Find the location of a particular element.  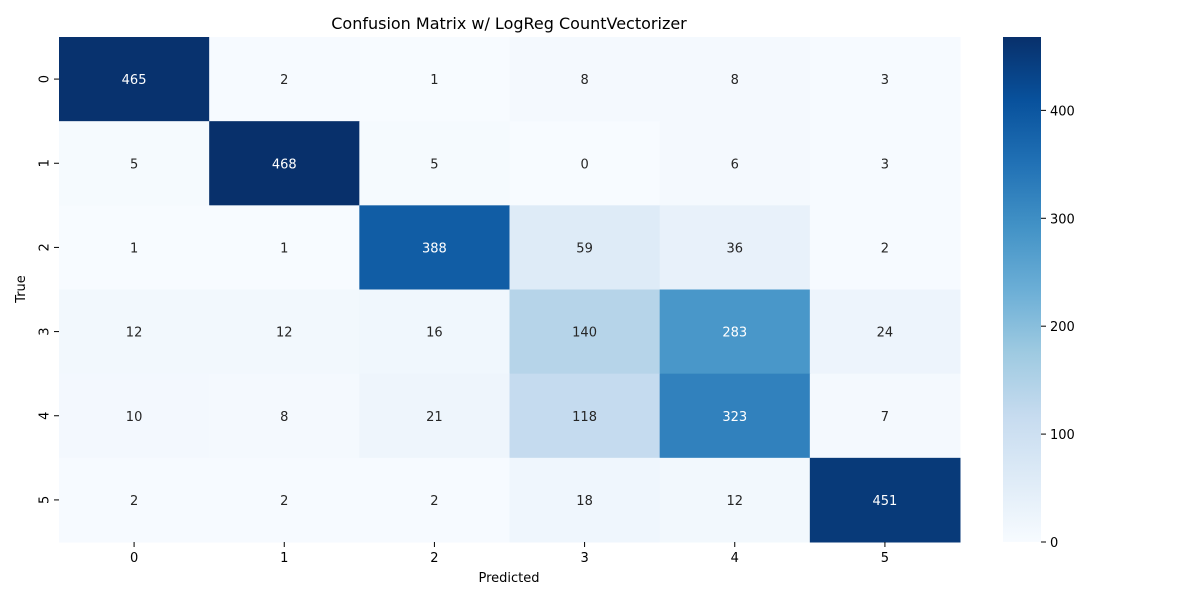

cell-value-label: 283 is located at coordinates (734, 333).